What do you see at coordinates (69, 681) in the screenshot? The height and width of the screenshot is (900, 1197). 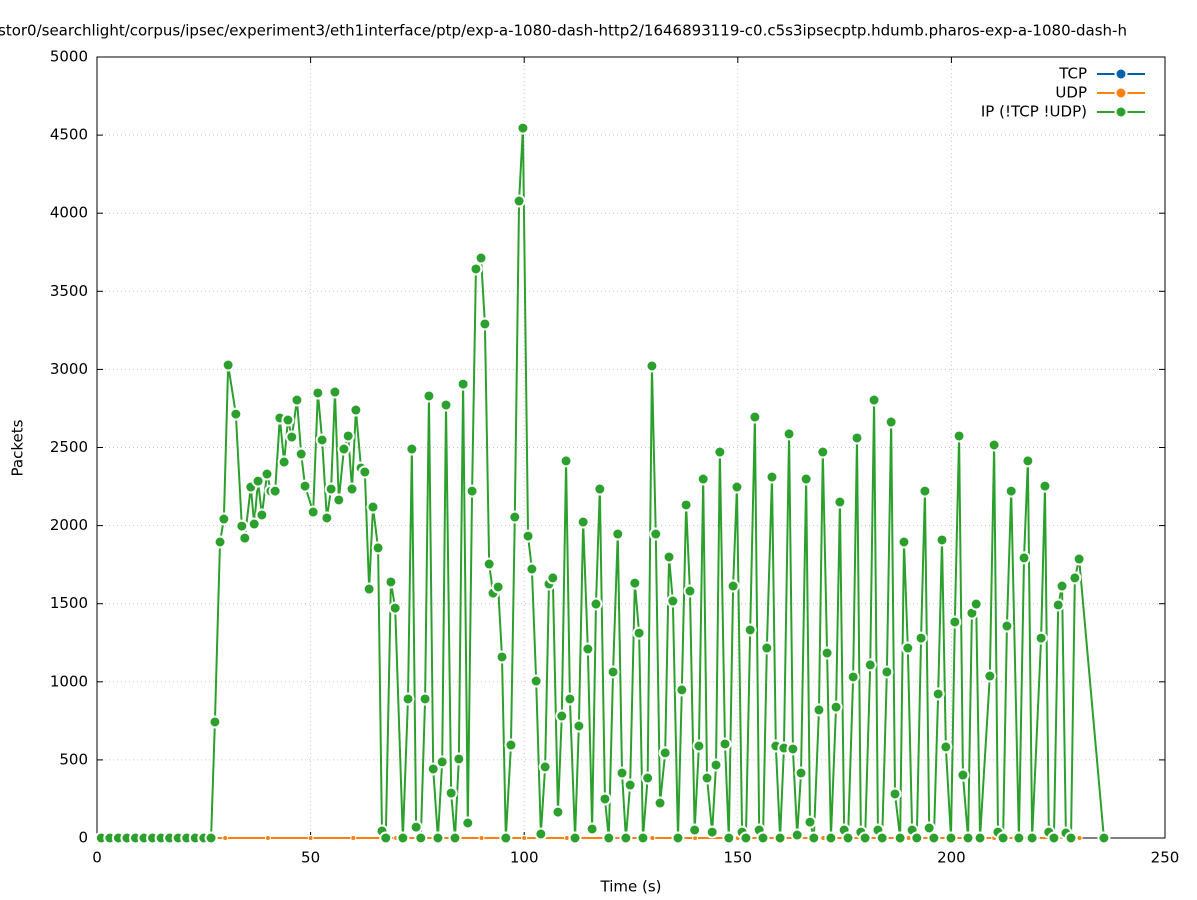 I see `y-tick-label: 1000` at bounding box center [69, 681].